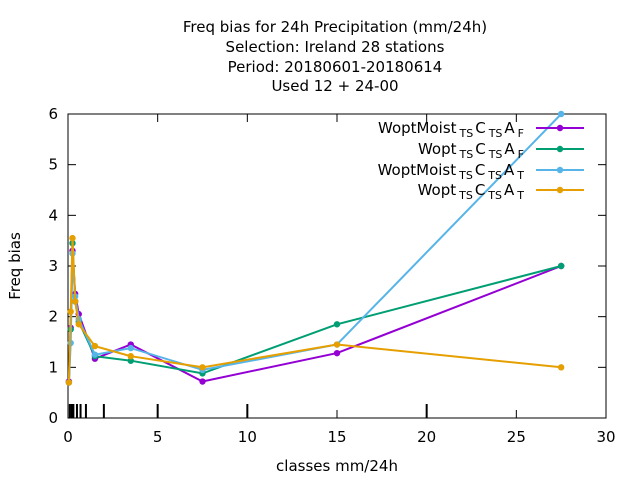 The image size is (640, 485). What do you see at coordinates (158, 437) in the screenshot?
I see `x-tick-label: 5` at bounding box center [158, 437].